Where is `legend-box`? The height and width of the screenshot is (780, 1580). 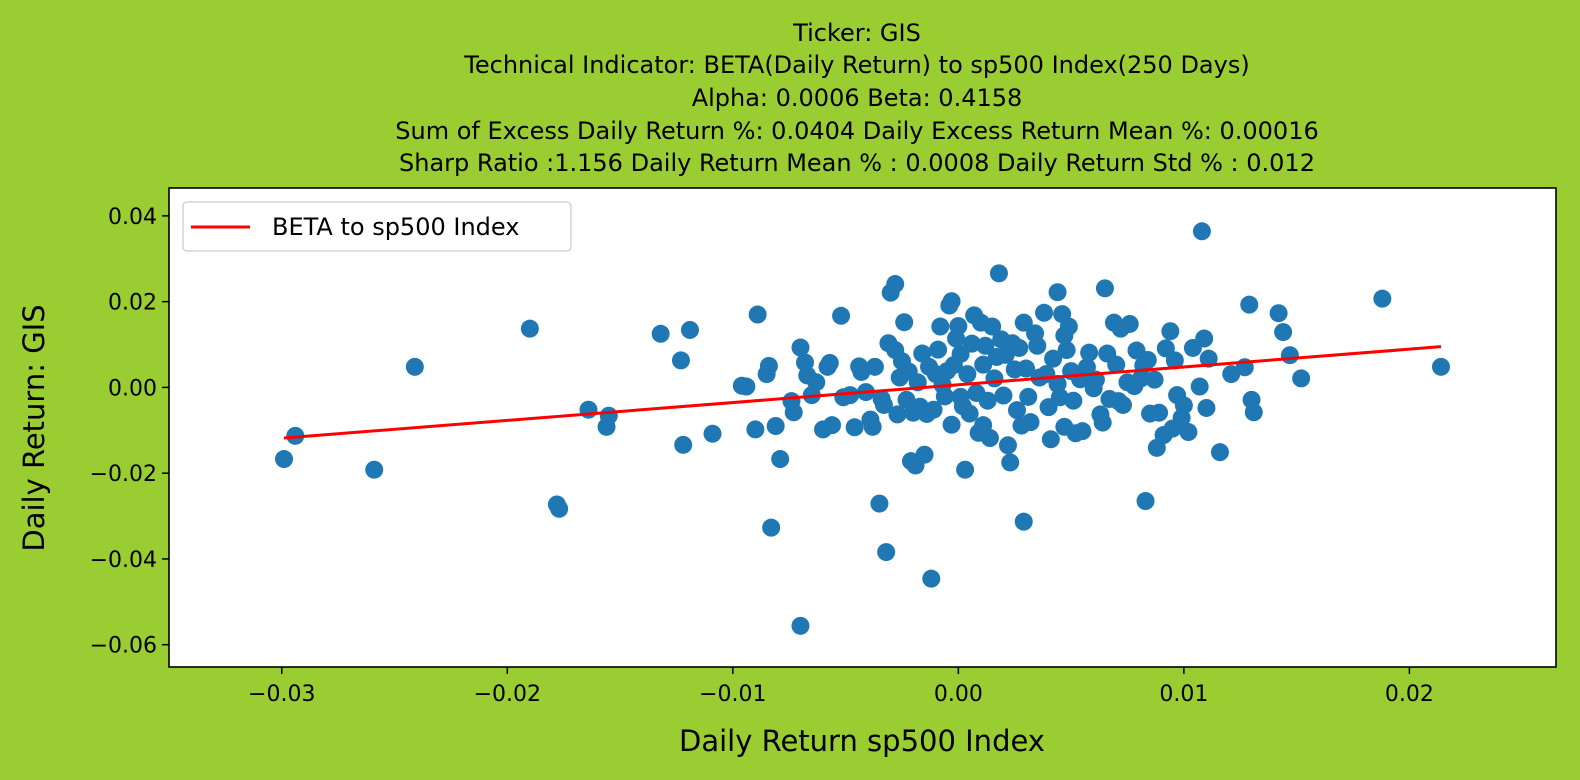
legend-box is located at coordinates (377, 226).